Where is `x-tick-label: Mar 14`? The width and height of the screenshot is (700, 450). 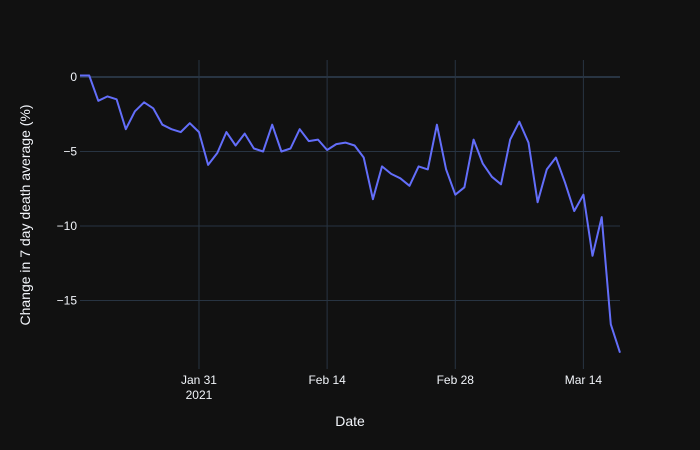
x-tick-label: Mar 14 is located at coordinates (584, 380).